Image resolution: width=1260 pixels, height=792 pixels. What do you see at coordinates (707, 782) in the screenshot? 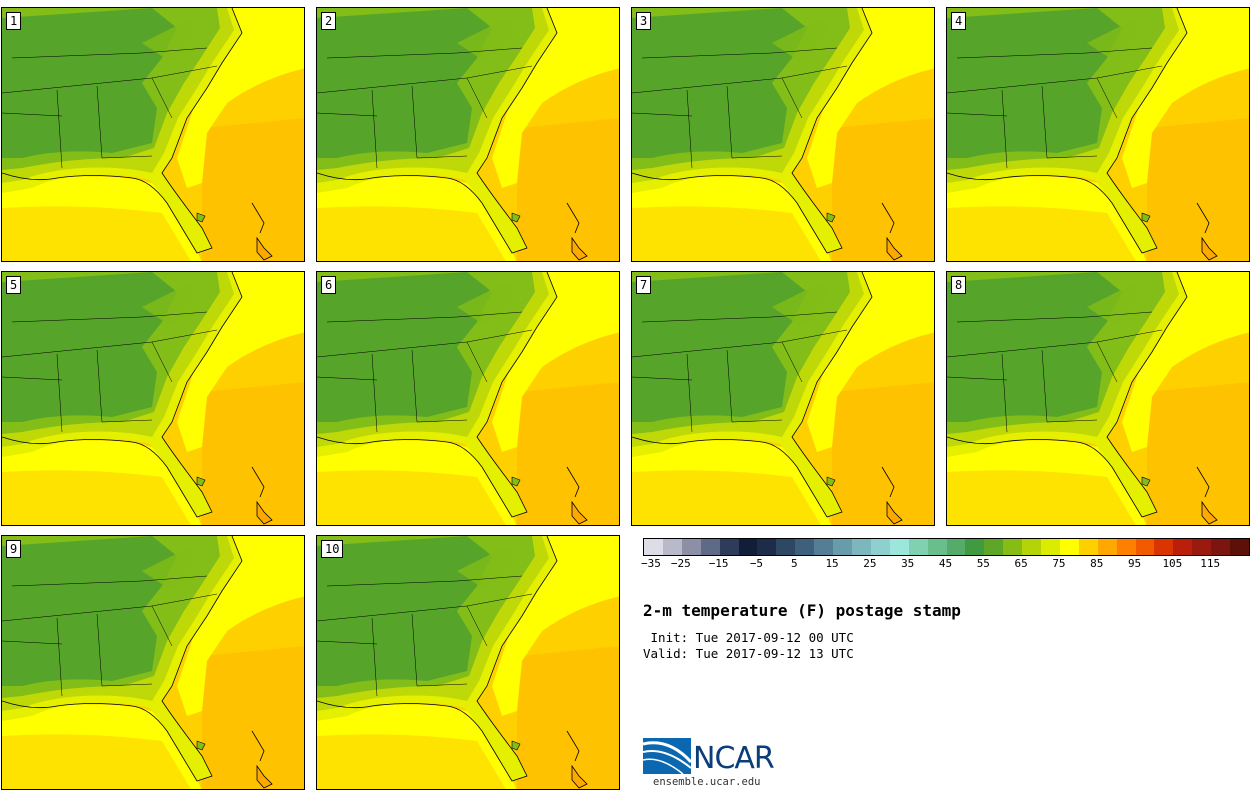
I see `ncar-url: ensemble.ucar.edu` at bounding box center [707, 782].